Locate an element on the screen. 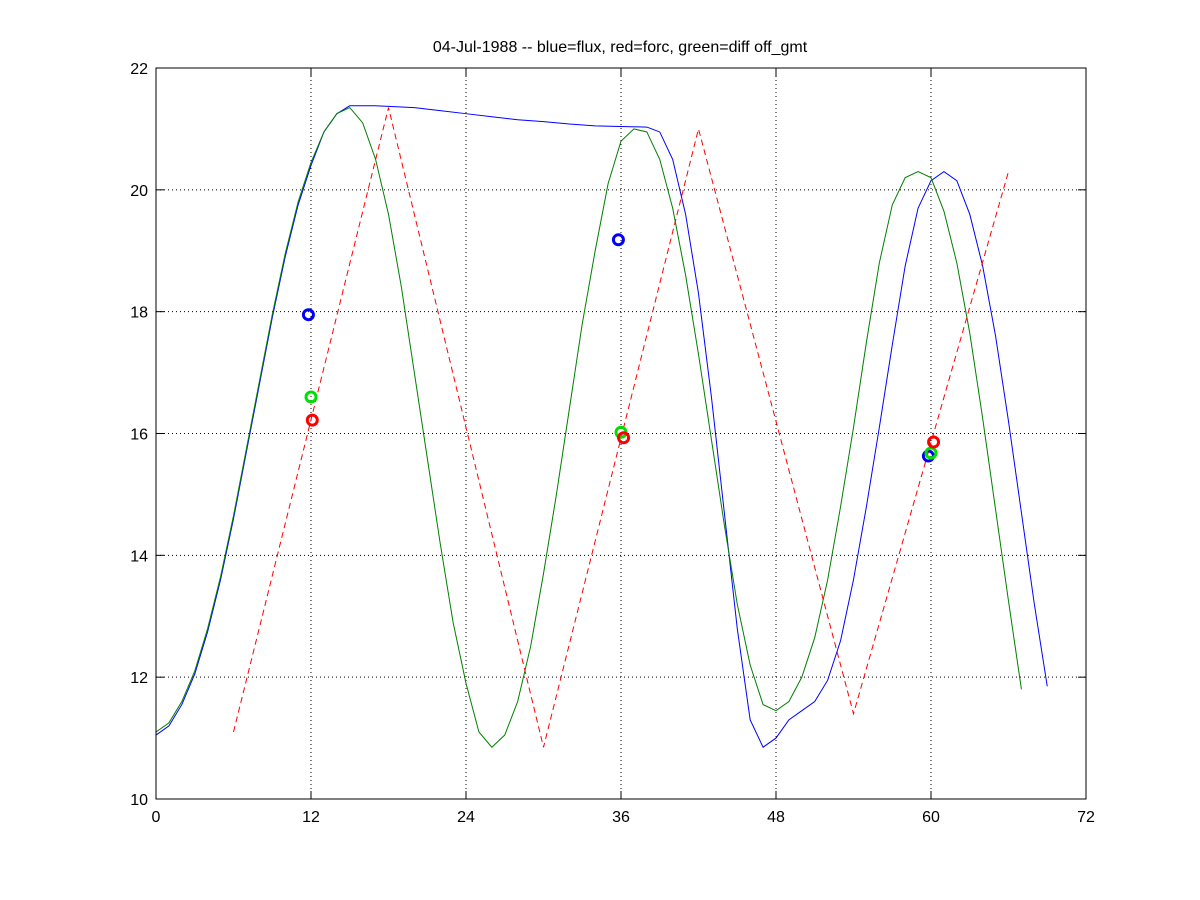 This screenshot has height=900, width=1200. marker-group is located at coordinates (621, 348).